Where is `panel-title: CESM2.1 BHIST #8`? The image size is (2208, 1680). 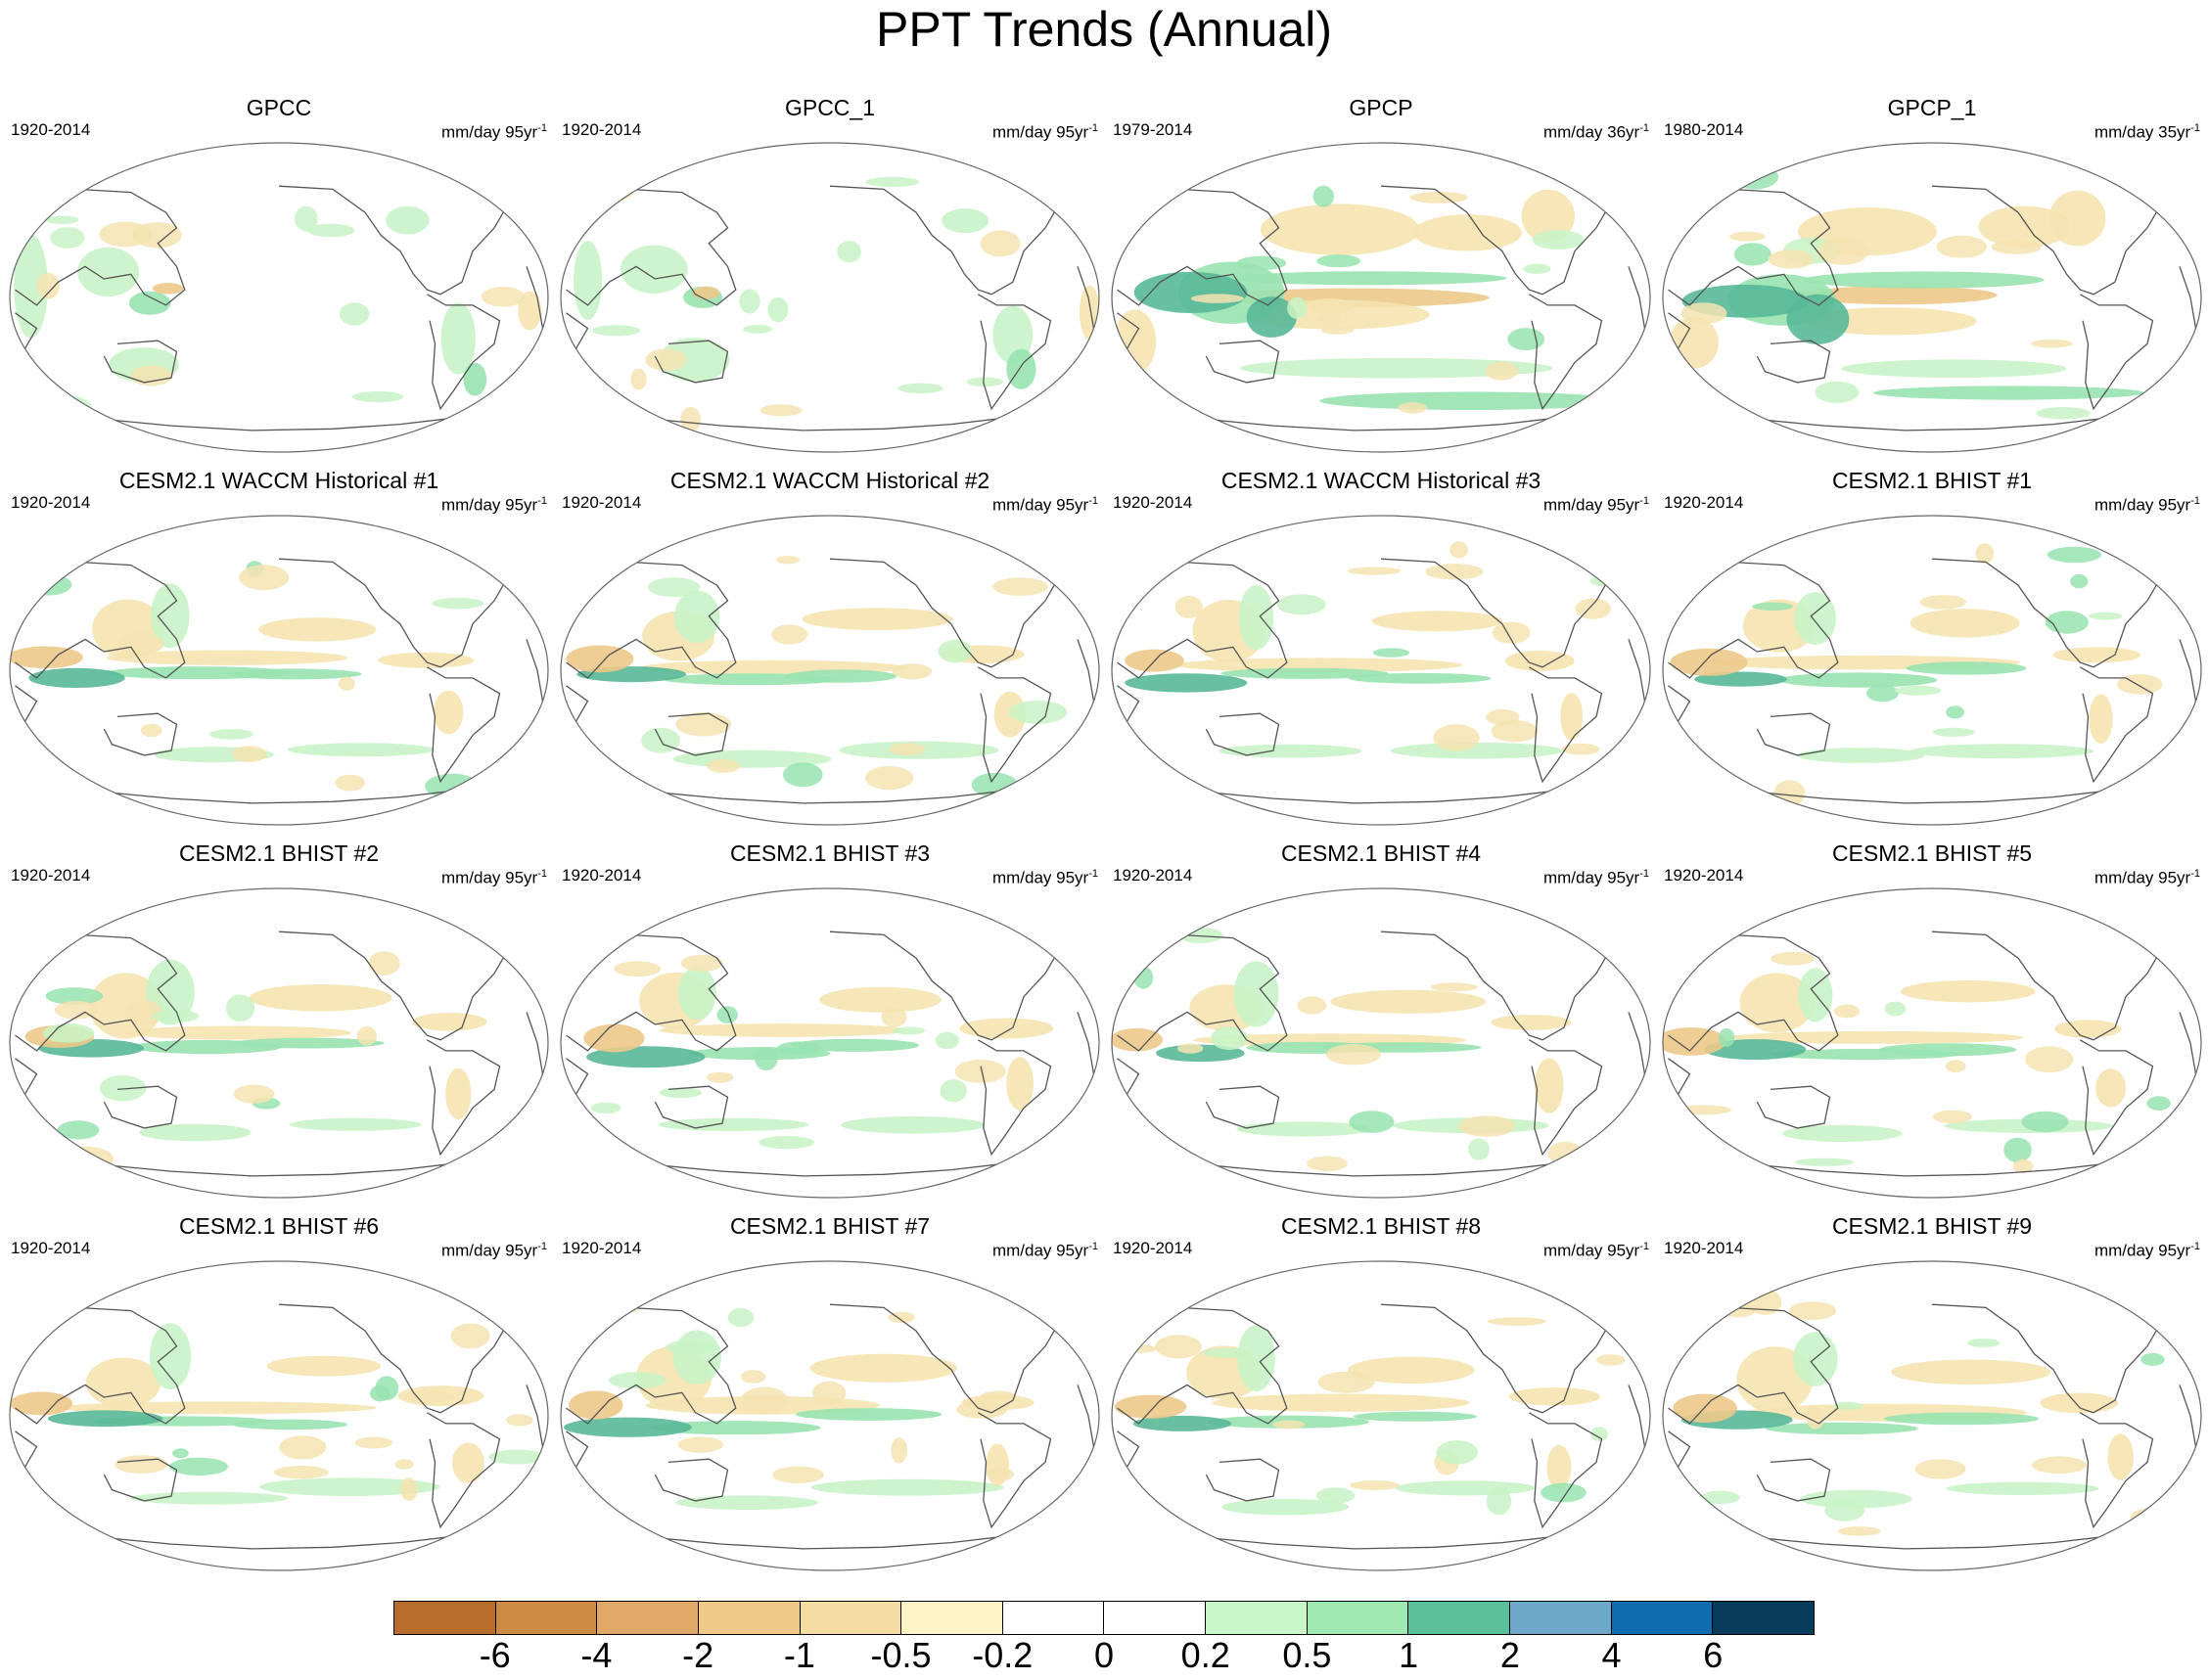 panel-title: CESM2.1 BHIST #8 is located at coordinates (1381, 1226).